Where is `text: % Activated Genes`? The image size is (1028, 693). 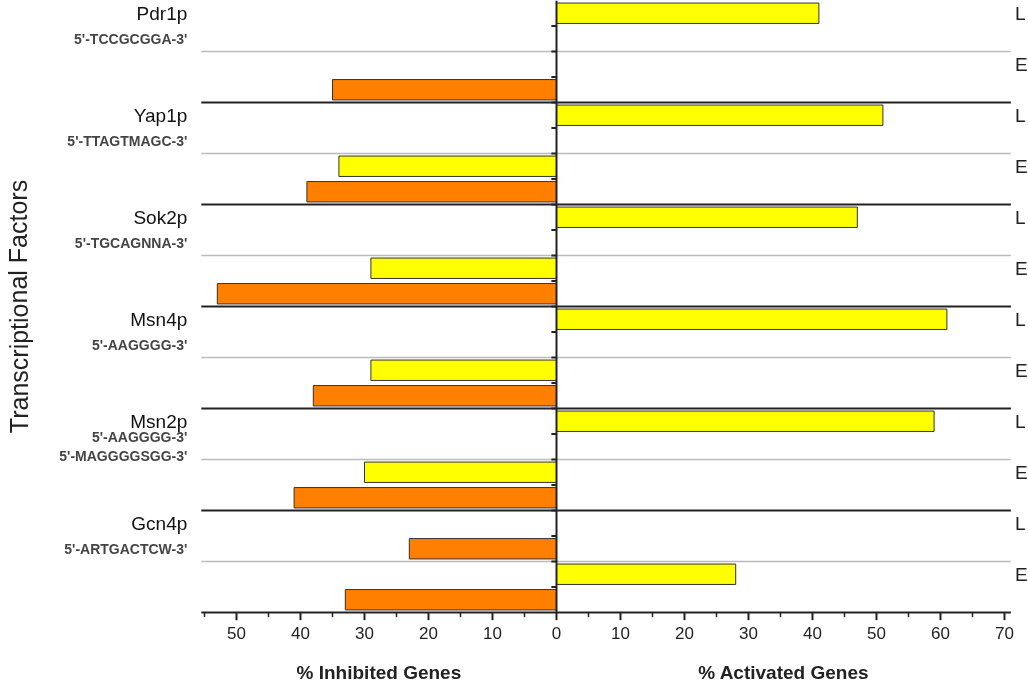
text: % Activated Genes is located at coordinates (783, 673).